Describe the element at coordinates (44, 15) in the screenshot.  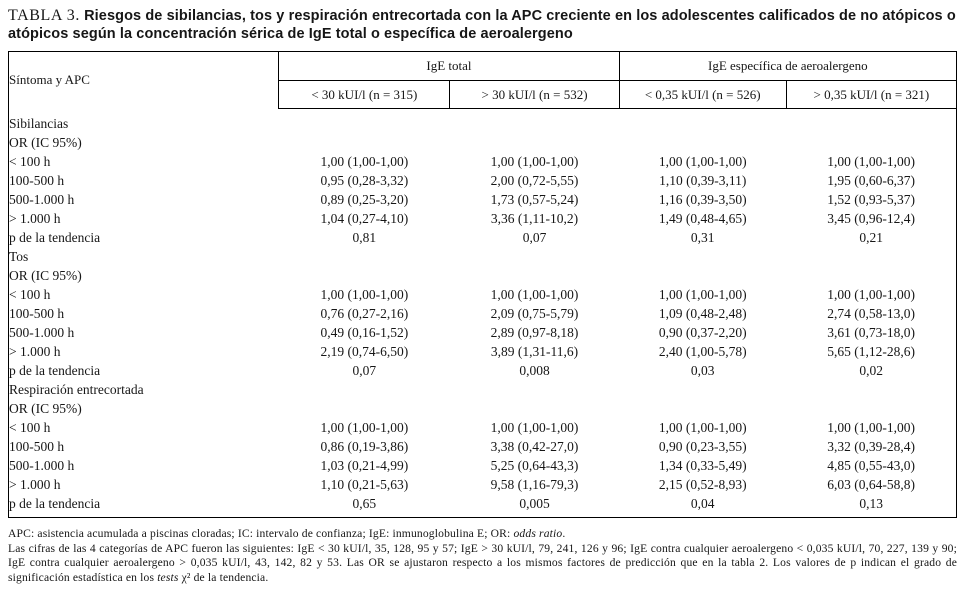
I see `table-number: TABLA 3.` at that location.